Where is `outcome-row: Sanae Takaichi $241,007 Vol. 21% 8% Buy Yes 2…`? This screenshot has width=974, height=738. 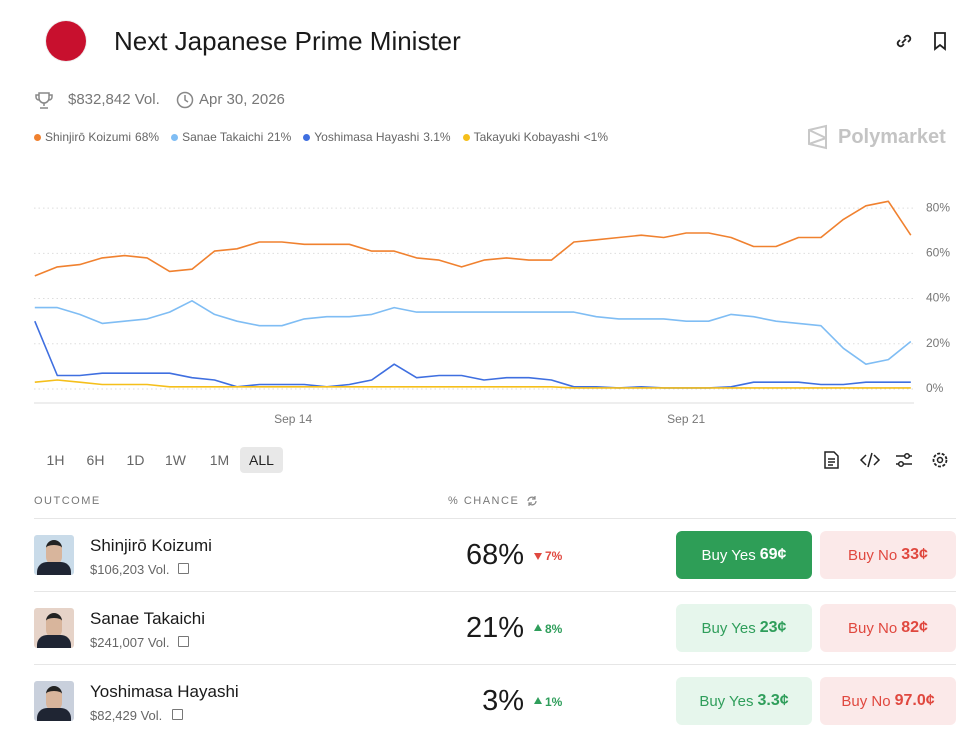
outcome-row: Sanae Takaichi $241,007 Vol. 21% 8% Buy Yes 2… is located at coordinates (495, 628).